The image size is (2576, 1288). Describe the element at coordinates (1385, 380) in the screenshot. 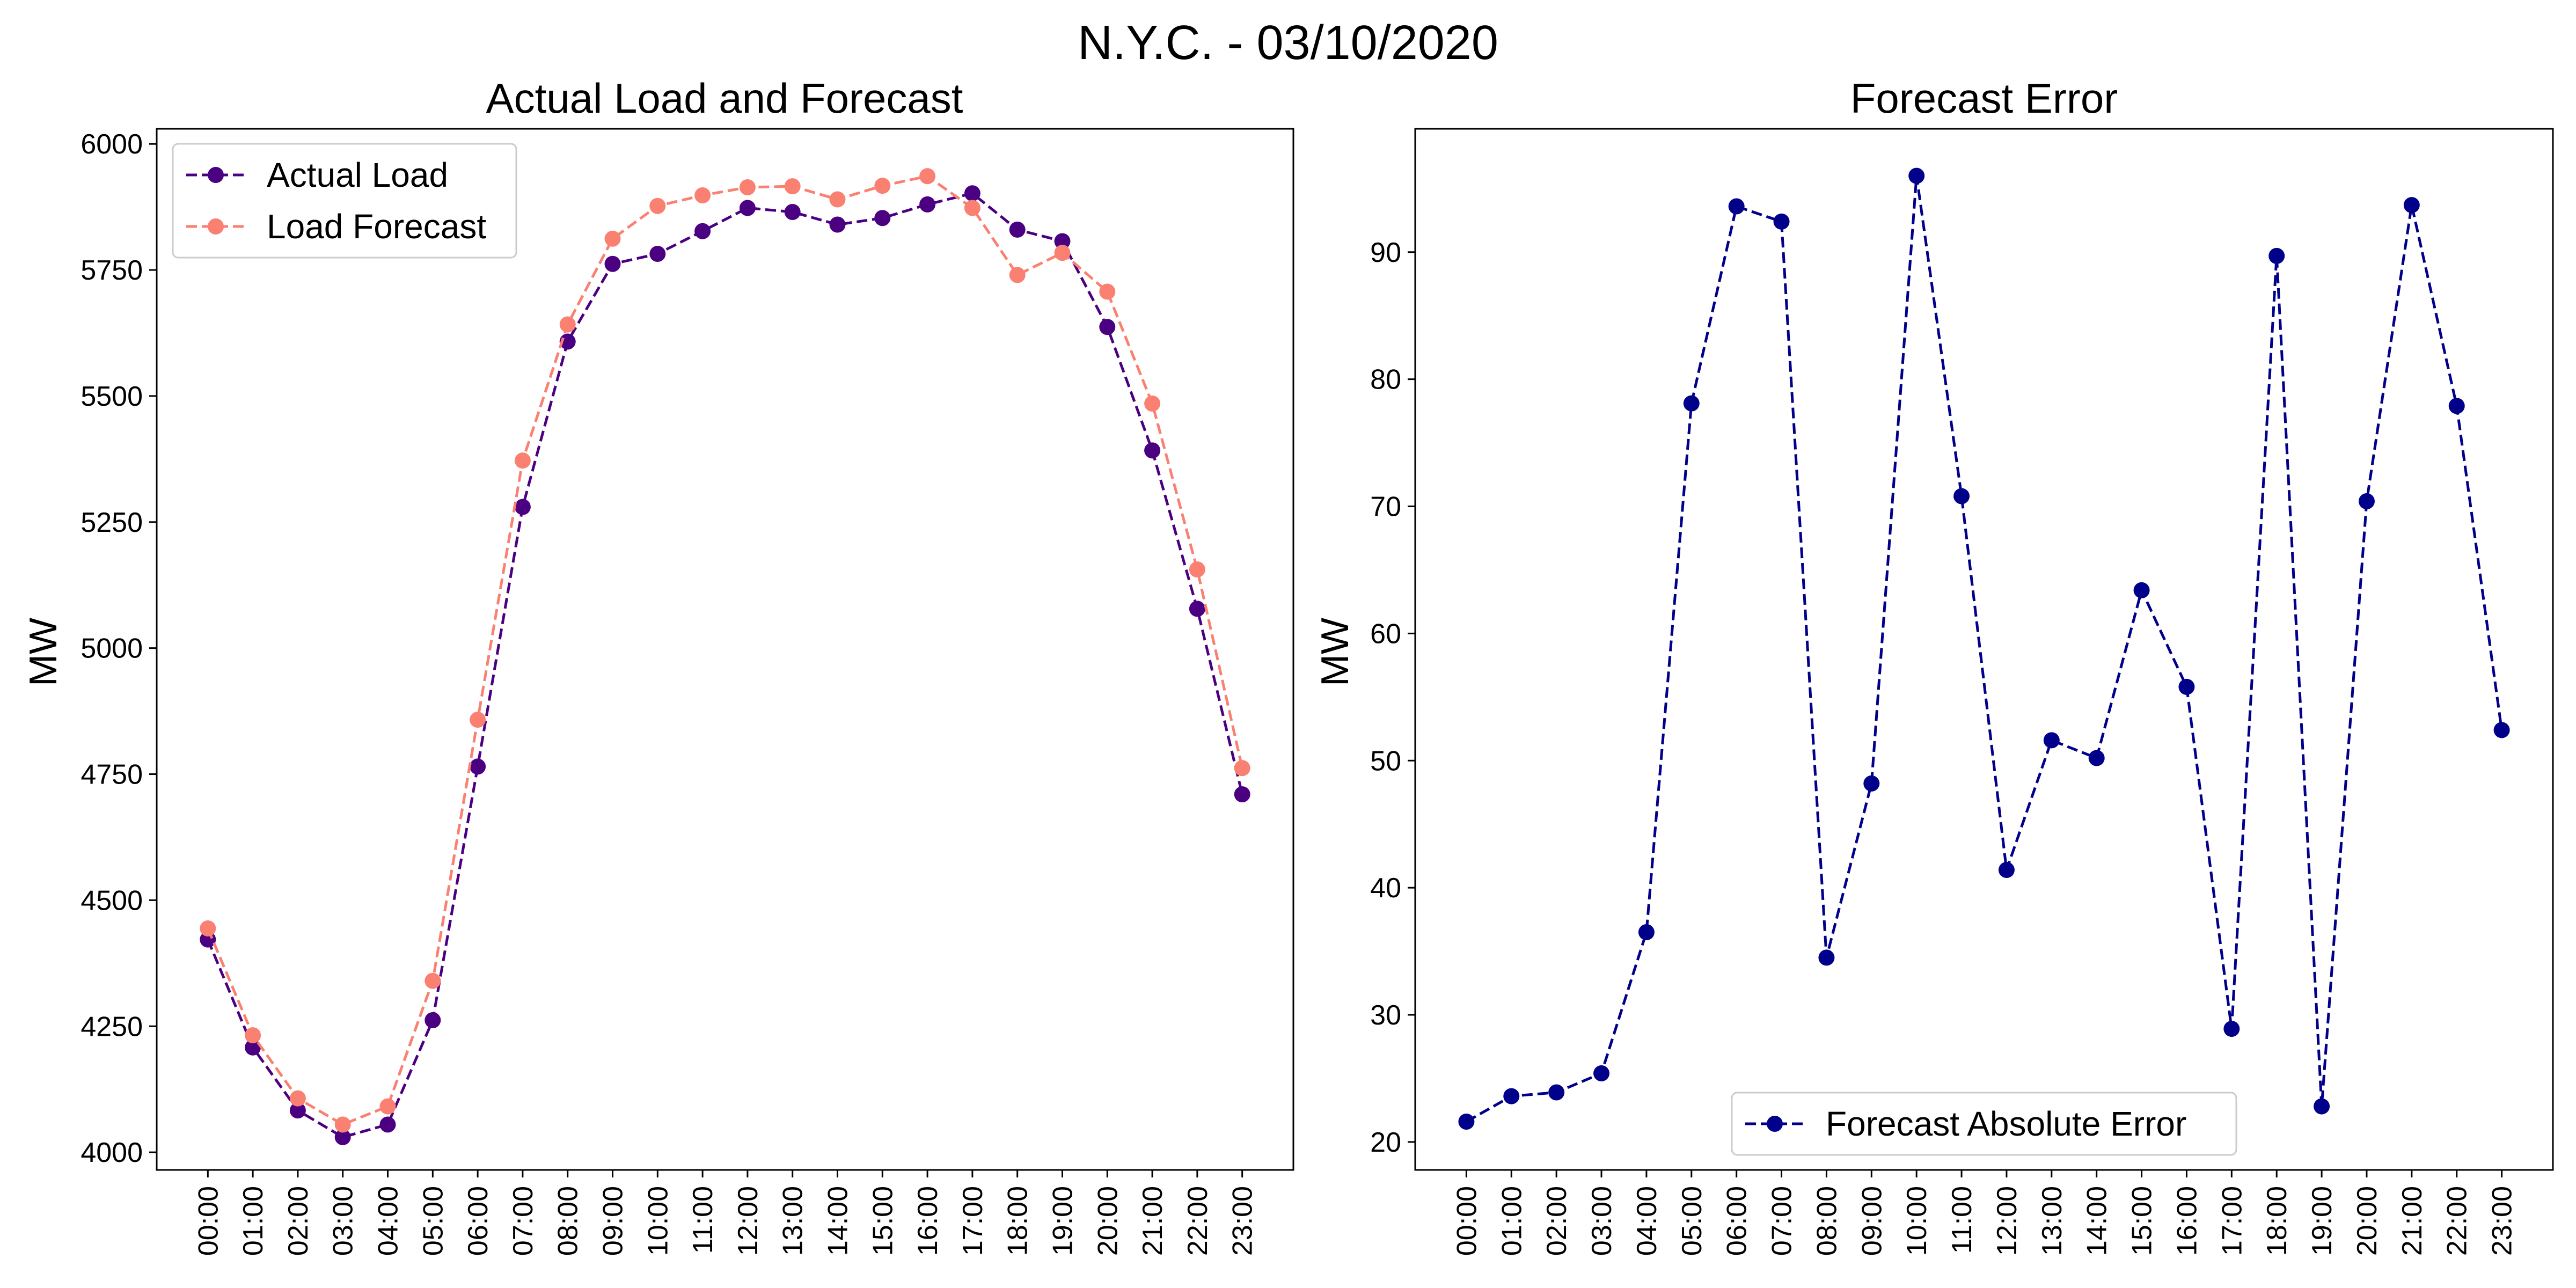

I see `y-tick-label: 80` at that location.